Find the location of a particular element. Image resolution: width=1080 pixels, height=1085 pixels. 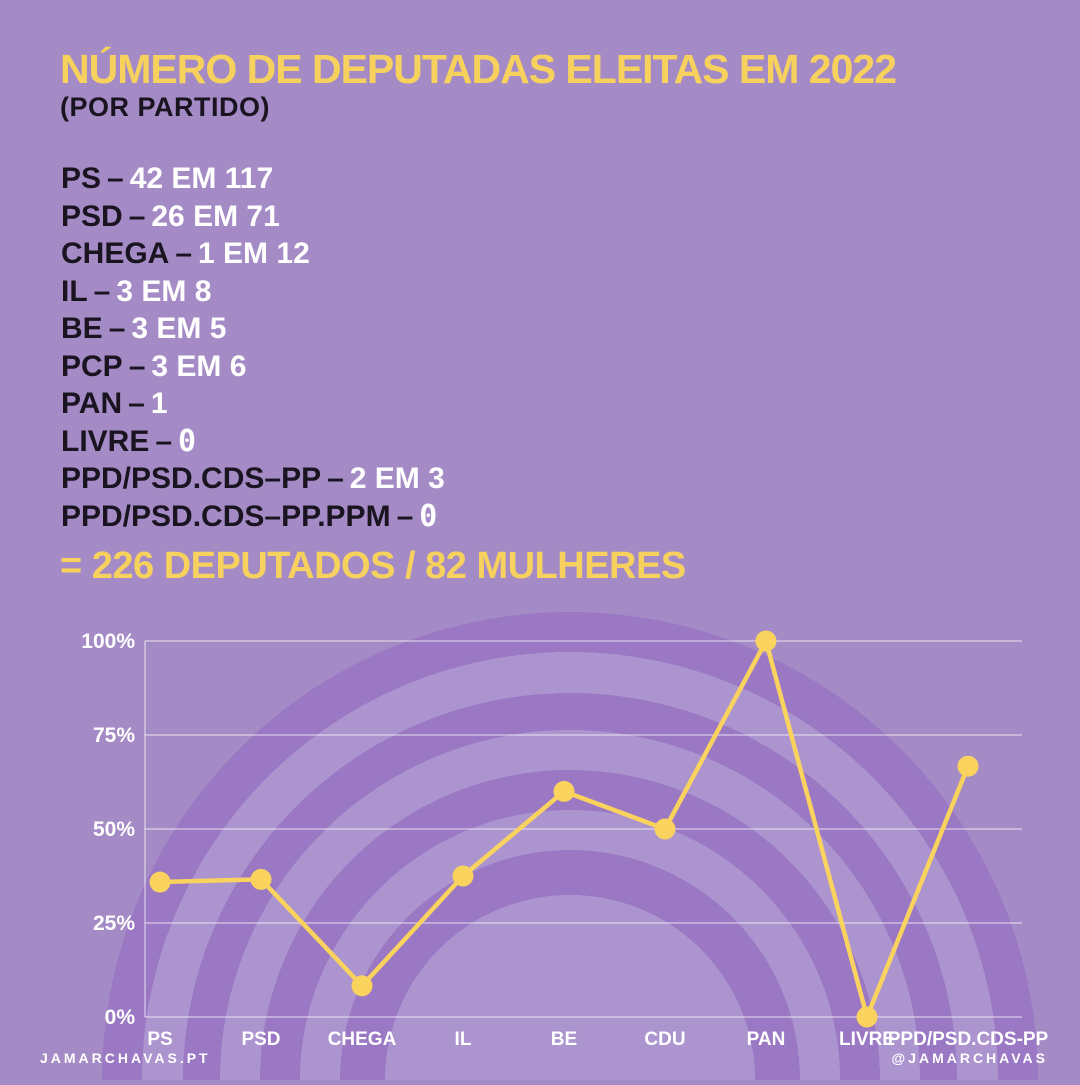

y-axis-label: 75% is located at coordinates (114, 735).